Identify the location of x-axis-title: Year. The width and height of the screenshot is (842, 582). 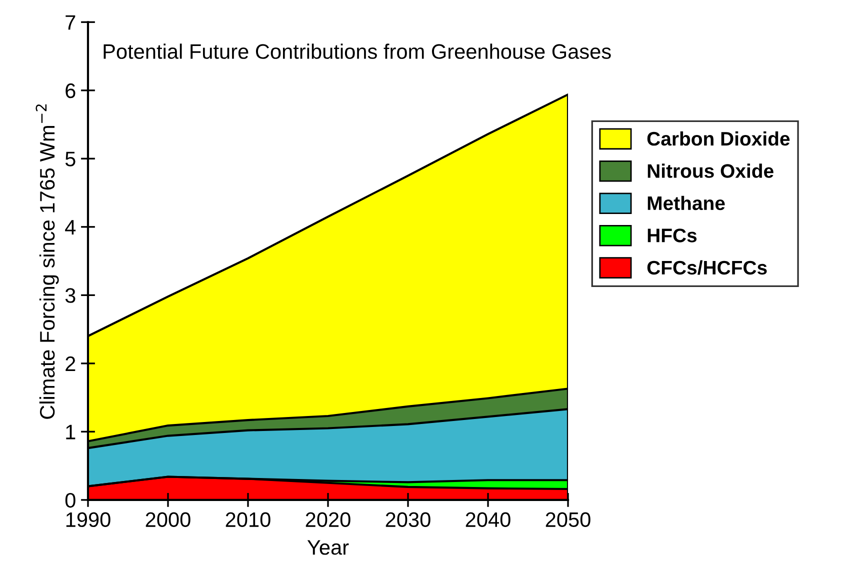
(328, 547).